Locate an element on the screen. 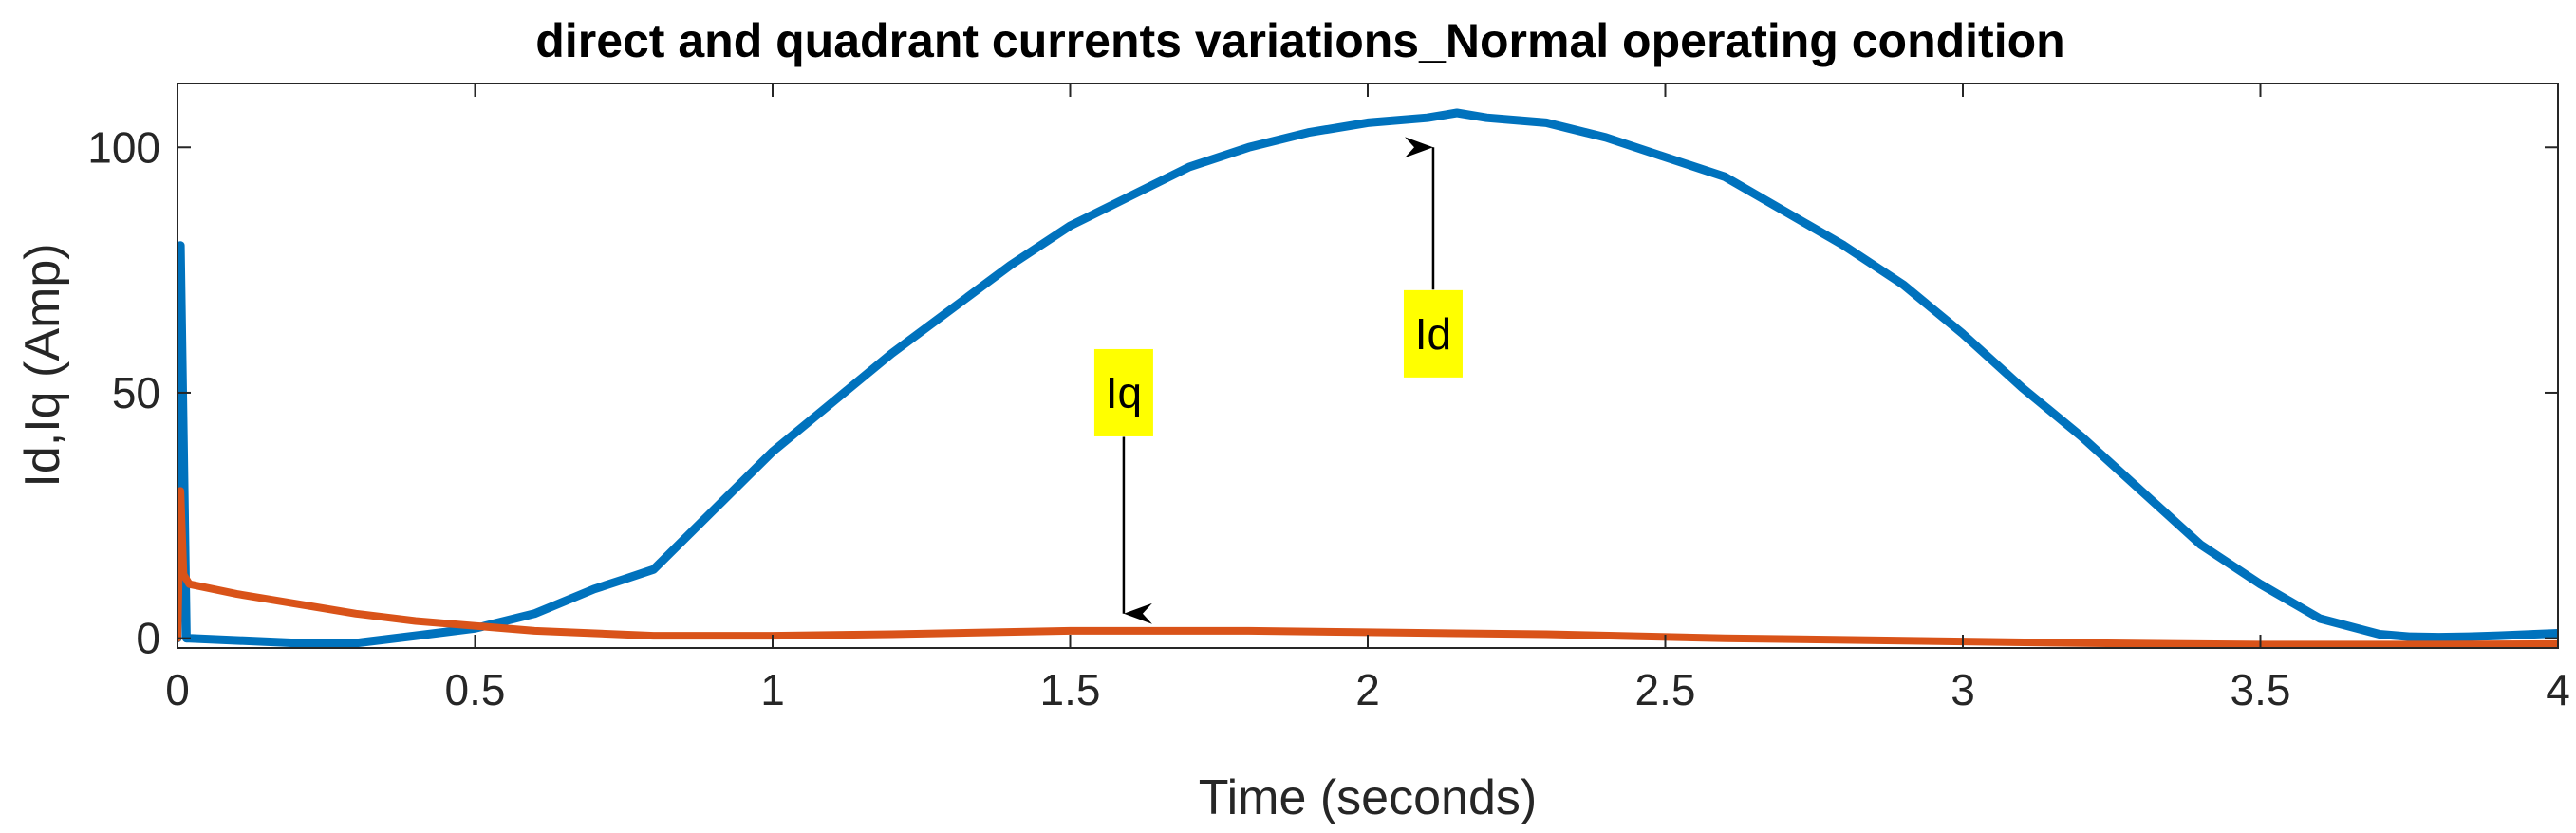  x-tick-label: 2.5 is located at coordinates (1666, 689).